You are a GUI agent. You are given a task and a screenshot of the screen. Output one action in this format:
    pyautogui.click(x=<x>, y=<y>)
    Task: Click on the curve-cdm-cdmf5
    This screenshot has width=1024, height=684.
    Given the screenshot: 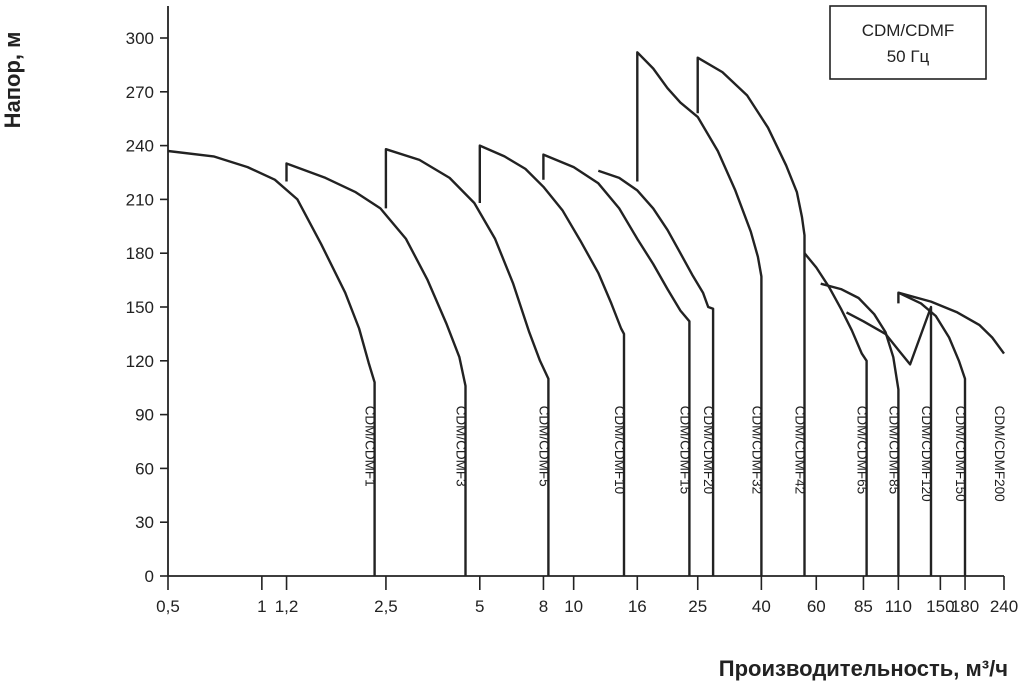 What is the action you would take?
    pyautogui.click(x=467, y=362)
    